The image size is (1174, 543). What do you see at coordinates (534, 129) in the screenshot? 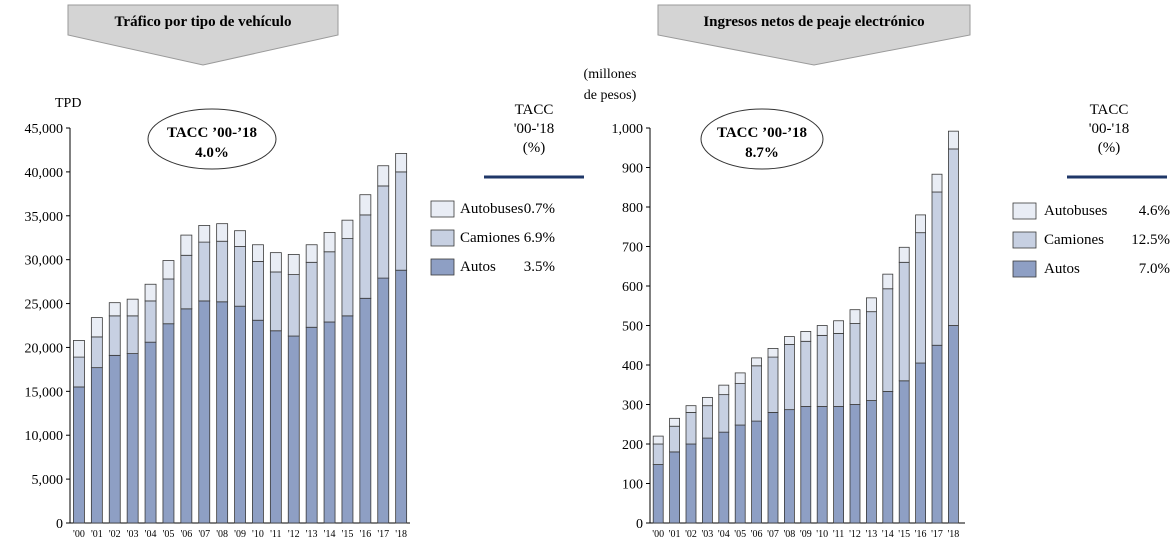
I see `tacc-header: '00-'18` at bounding box center [534, 129].